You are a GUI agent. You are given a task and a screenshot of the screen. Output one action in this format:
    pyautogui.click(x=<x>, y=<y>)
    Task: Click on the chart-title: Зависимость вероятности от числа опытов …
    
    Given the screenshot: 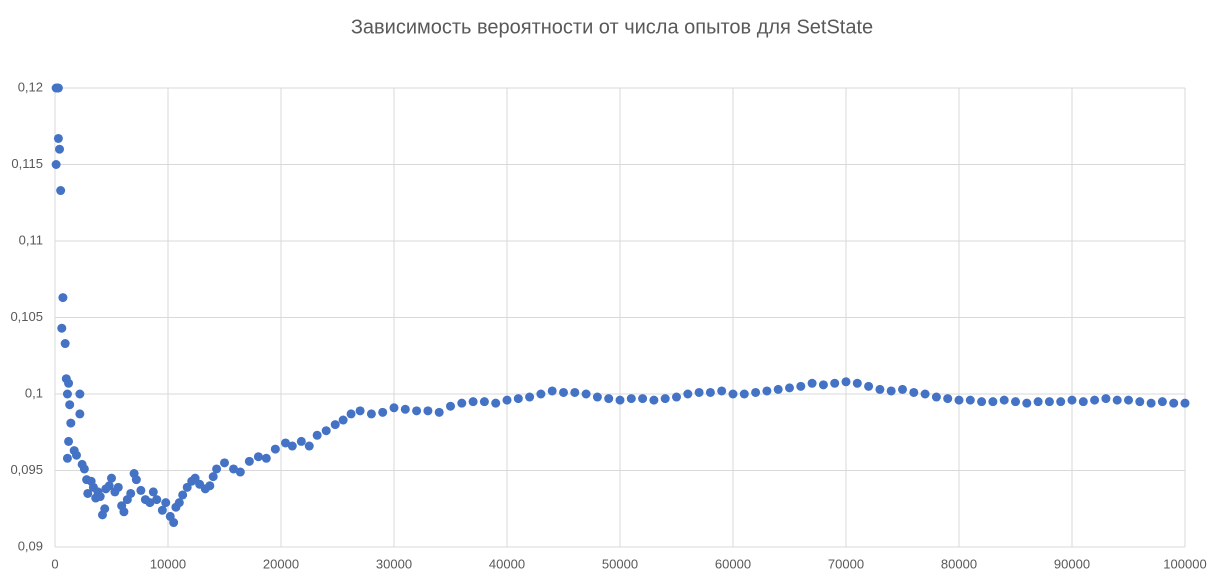 What is the action you would take?
    pyautogui.click(x=612, y=27)
    